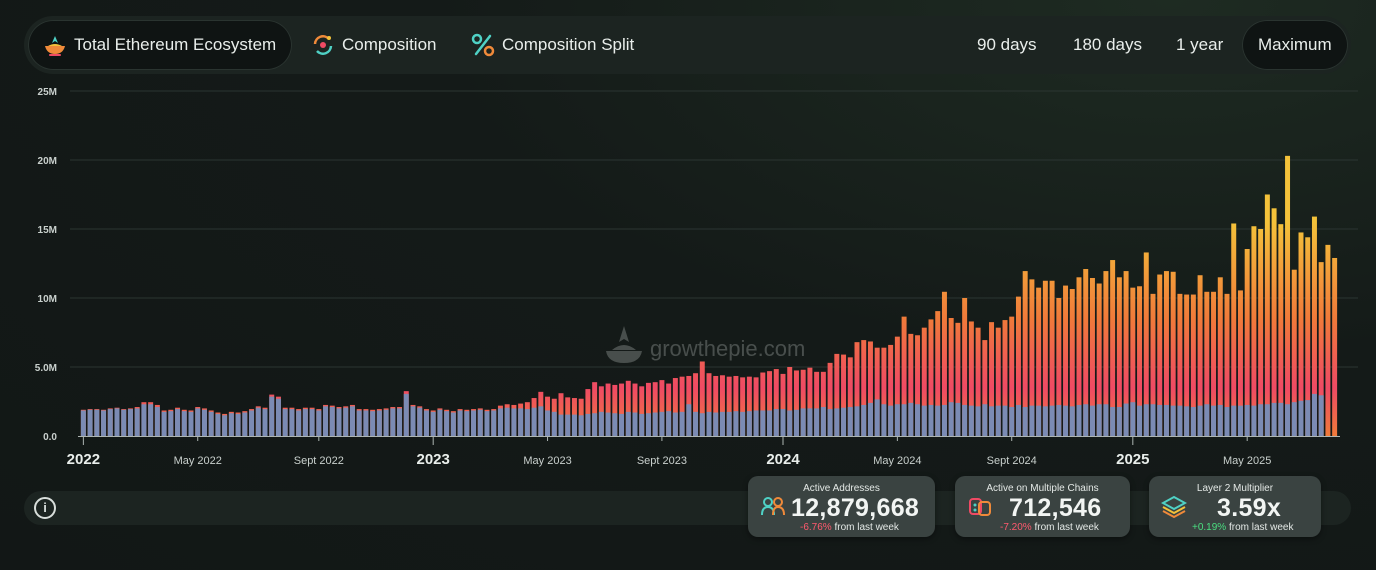 The image size is (1376, 570). What do you see at coordinates (1066, 527) in the screenshot?
I see `multiple-chains-change-suffix: from last week` at bounding box center [1066, 527].